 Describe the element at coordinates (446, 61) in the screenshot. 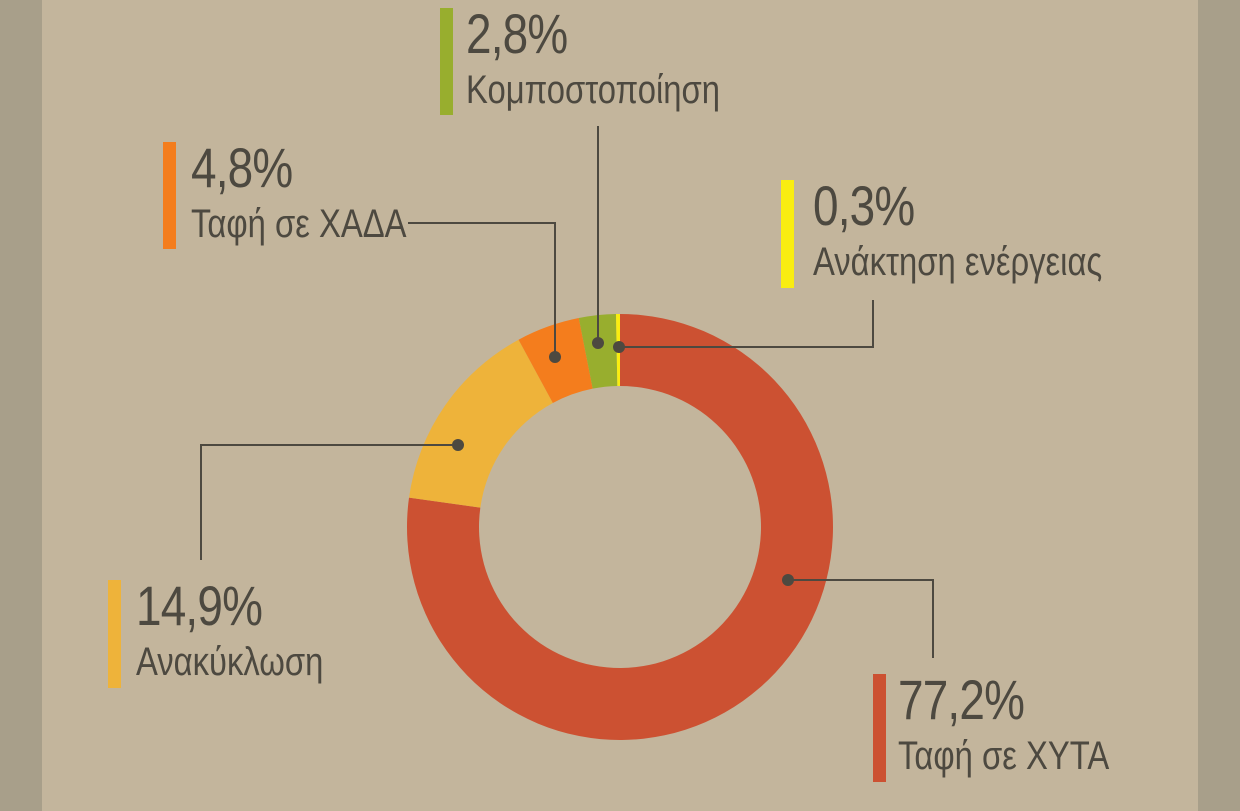

I see `color-bar-kompostopoiisi` at that location.